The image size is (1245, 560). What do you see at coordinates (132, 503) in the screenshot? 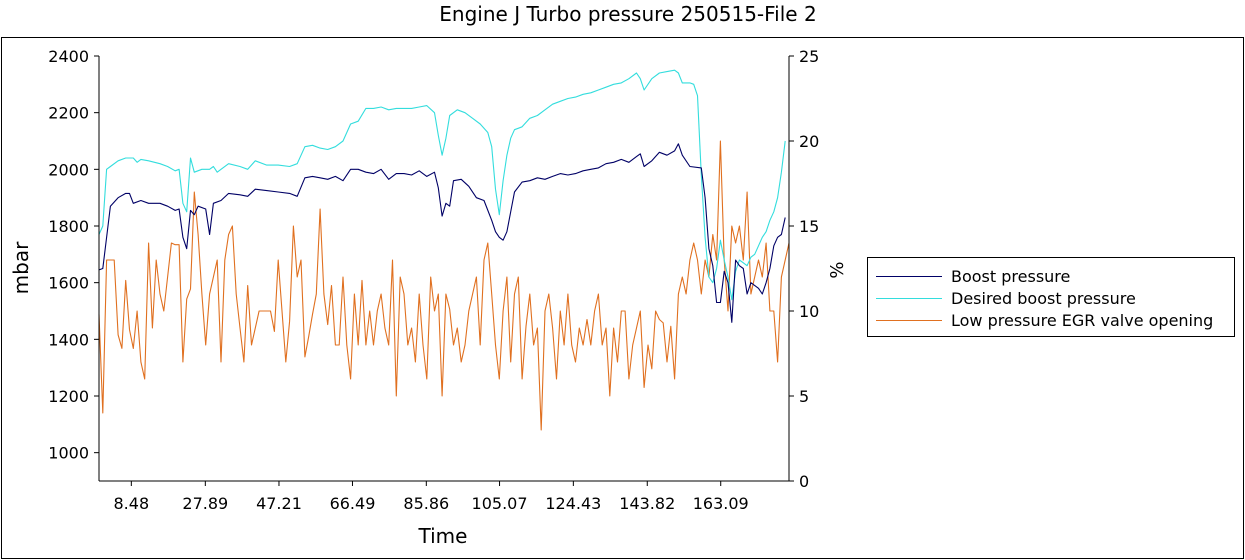
I see `x-tick-label: 8.48` at bounding box center [132, 503].